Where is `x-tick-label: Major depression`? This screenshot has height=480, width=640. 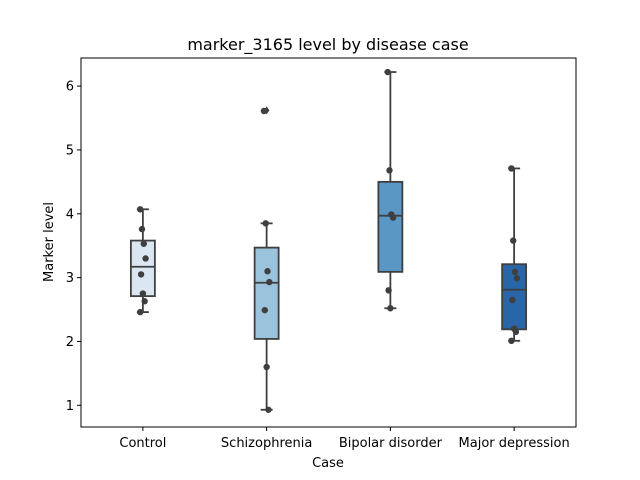 x-tick-label: Major depression is located at coordinates (514, 443).